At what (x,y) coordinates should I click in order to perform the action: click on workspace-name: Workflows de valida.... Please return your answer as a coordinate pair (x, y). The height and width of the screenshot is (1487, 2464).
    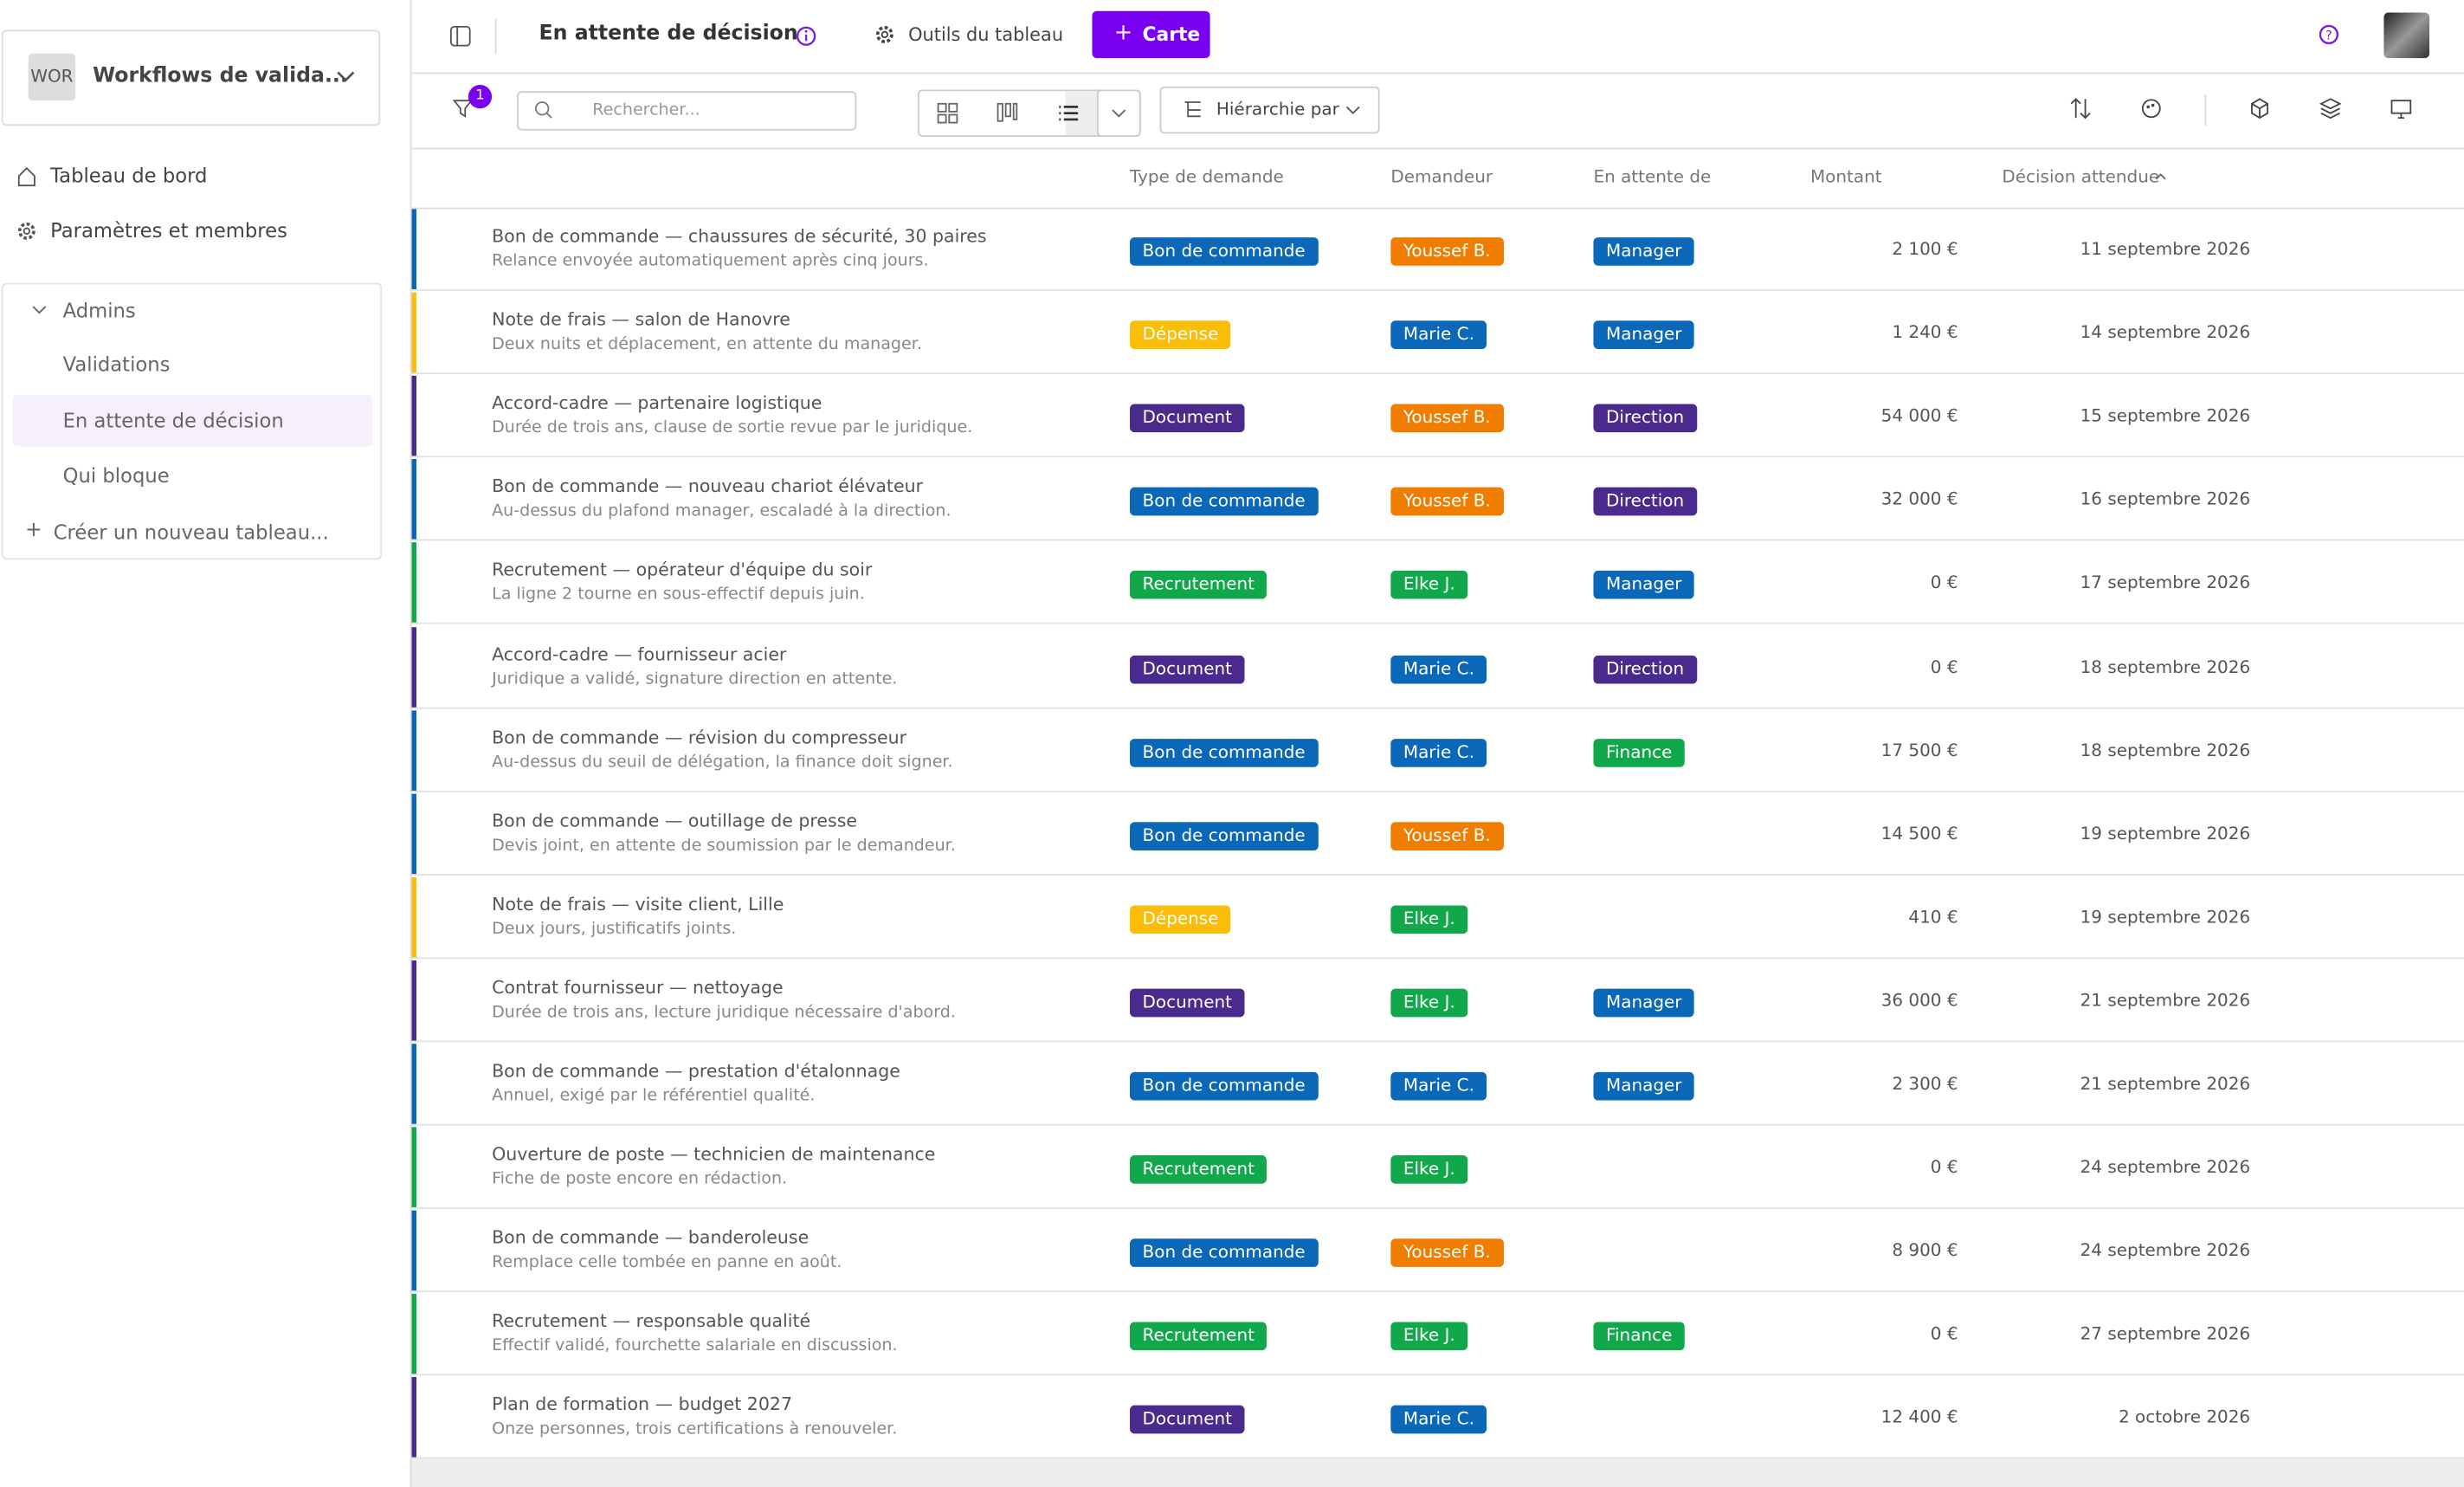
    Looking at the image, I should click on (220, 76).